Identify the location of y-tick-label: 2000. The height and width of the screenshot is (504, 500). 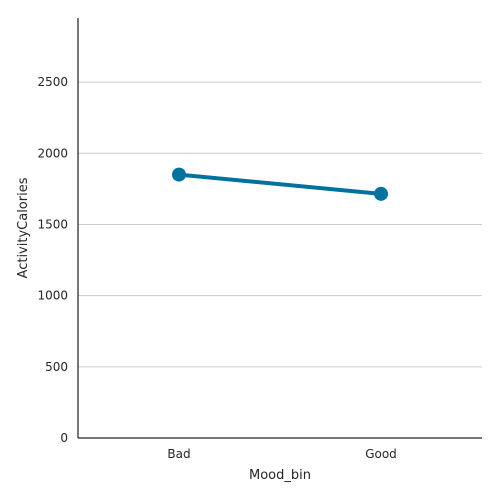
(52, 153).